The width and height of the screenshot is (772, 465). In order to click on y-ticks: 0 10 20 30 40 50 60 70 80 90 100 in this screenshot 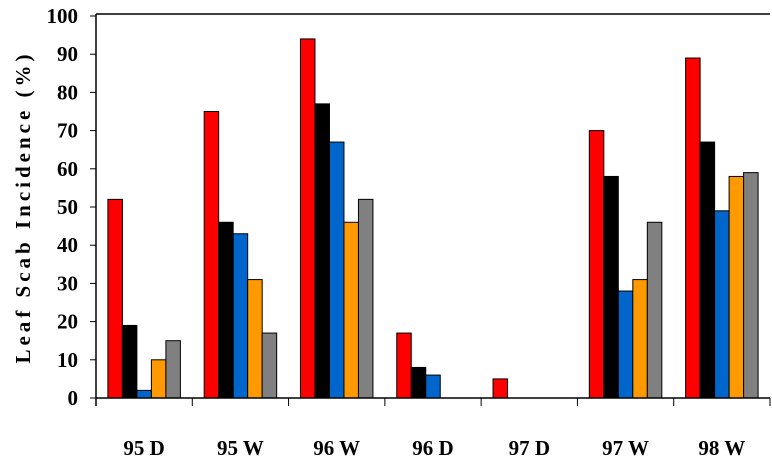, I will do `click(71, 207)`.